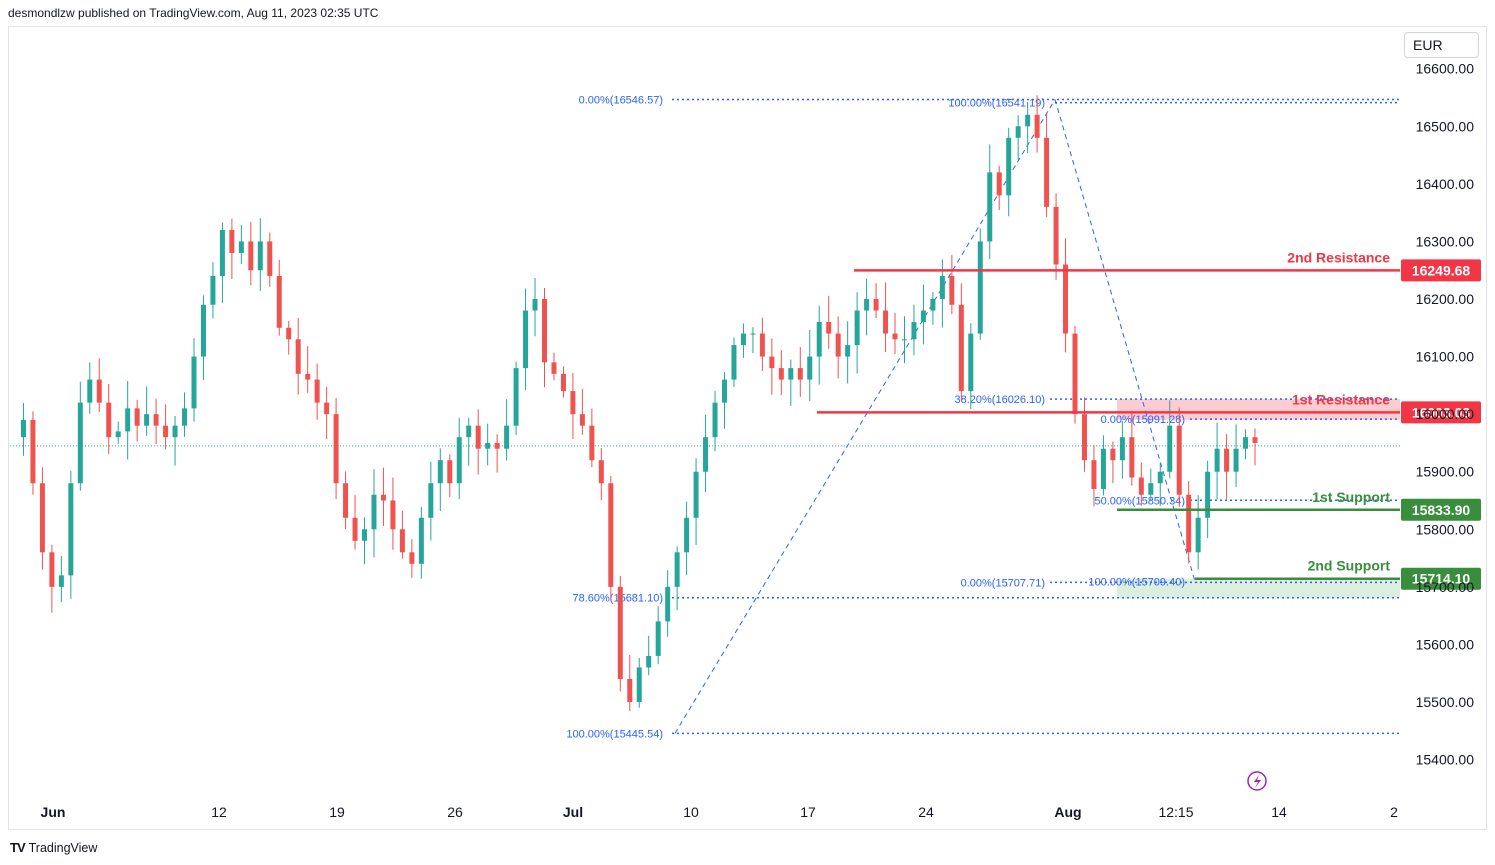 The image size is (1495, 865). Describe the element at coordinates (996, 104) in the screenshot. I see `fib-label: 100.00%(16541.19)` at that location.